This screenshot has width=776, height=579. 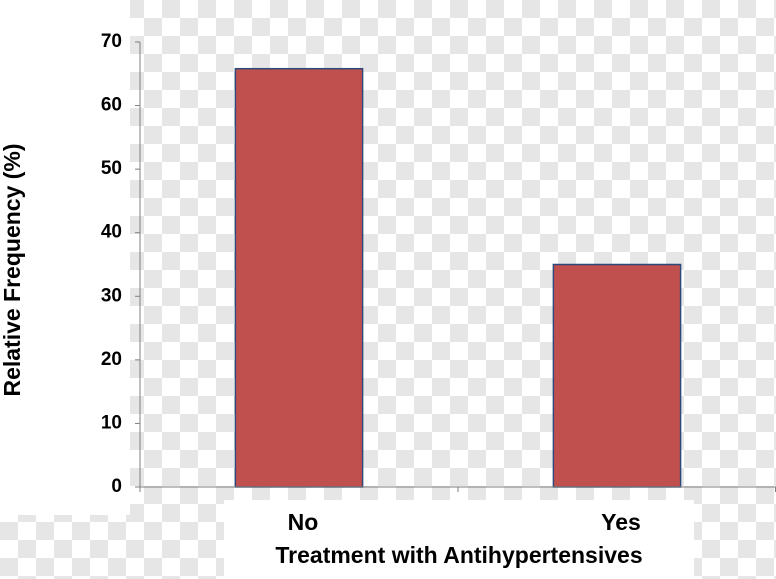 What do you see at coordinates (111, 41) in the screenshot?
I see `y-tick-label: 70` at bounding box center [111, 41].